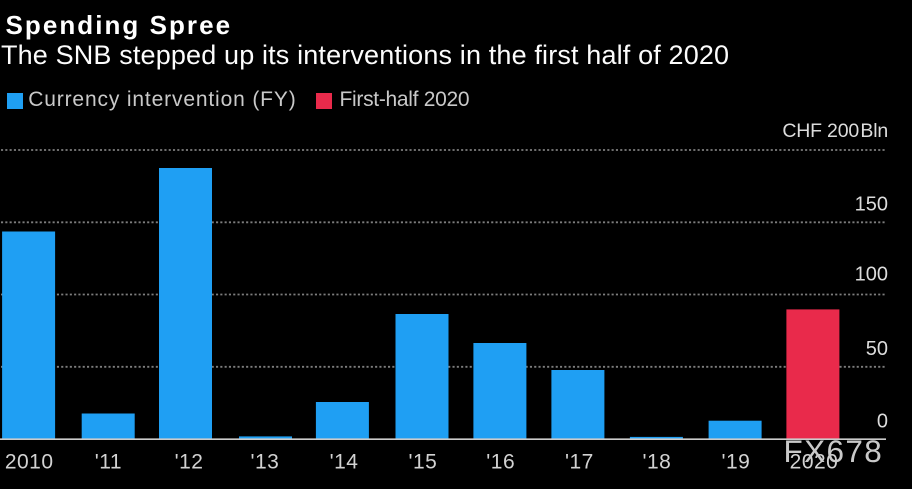 The height and width of the screenshot is (489, 912). I want to click on svg-text: CHF 200 Bln, so click(835, 131).